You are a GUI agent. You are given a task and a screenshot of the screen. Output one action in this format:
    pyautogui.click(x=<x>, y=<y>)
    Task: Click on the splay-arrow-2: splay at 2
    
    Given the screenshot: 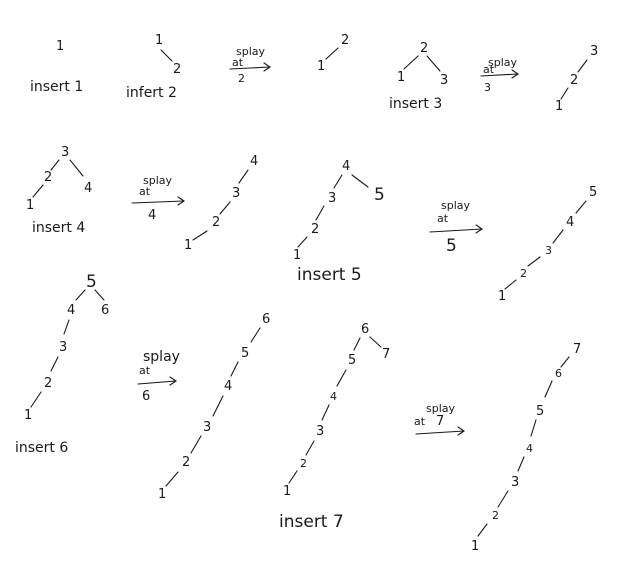 What is the action you would take?
    pyautogui.click(x=250, y=65)
    